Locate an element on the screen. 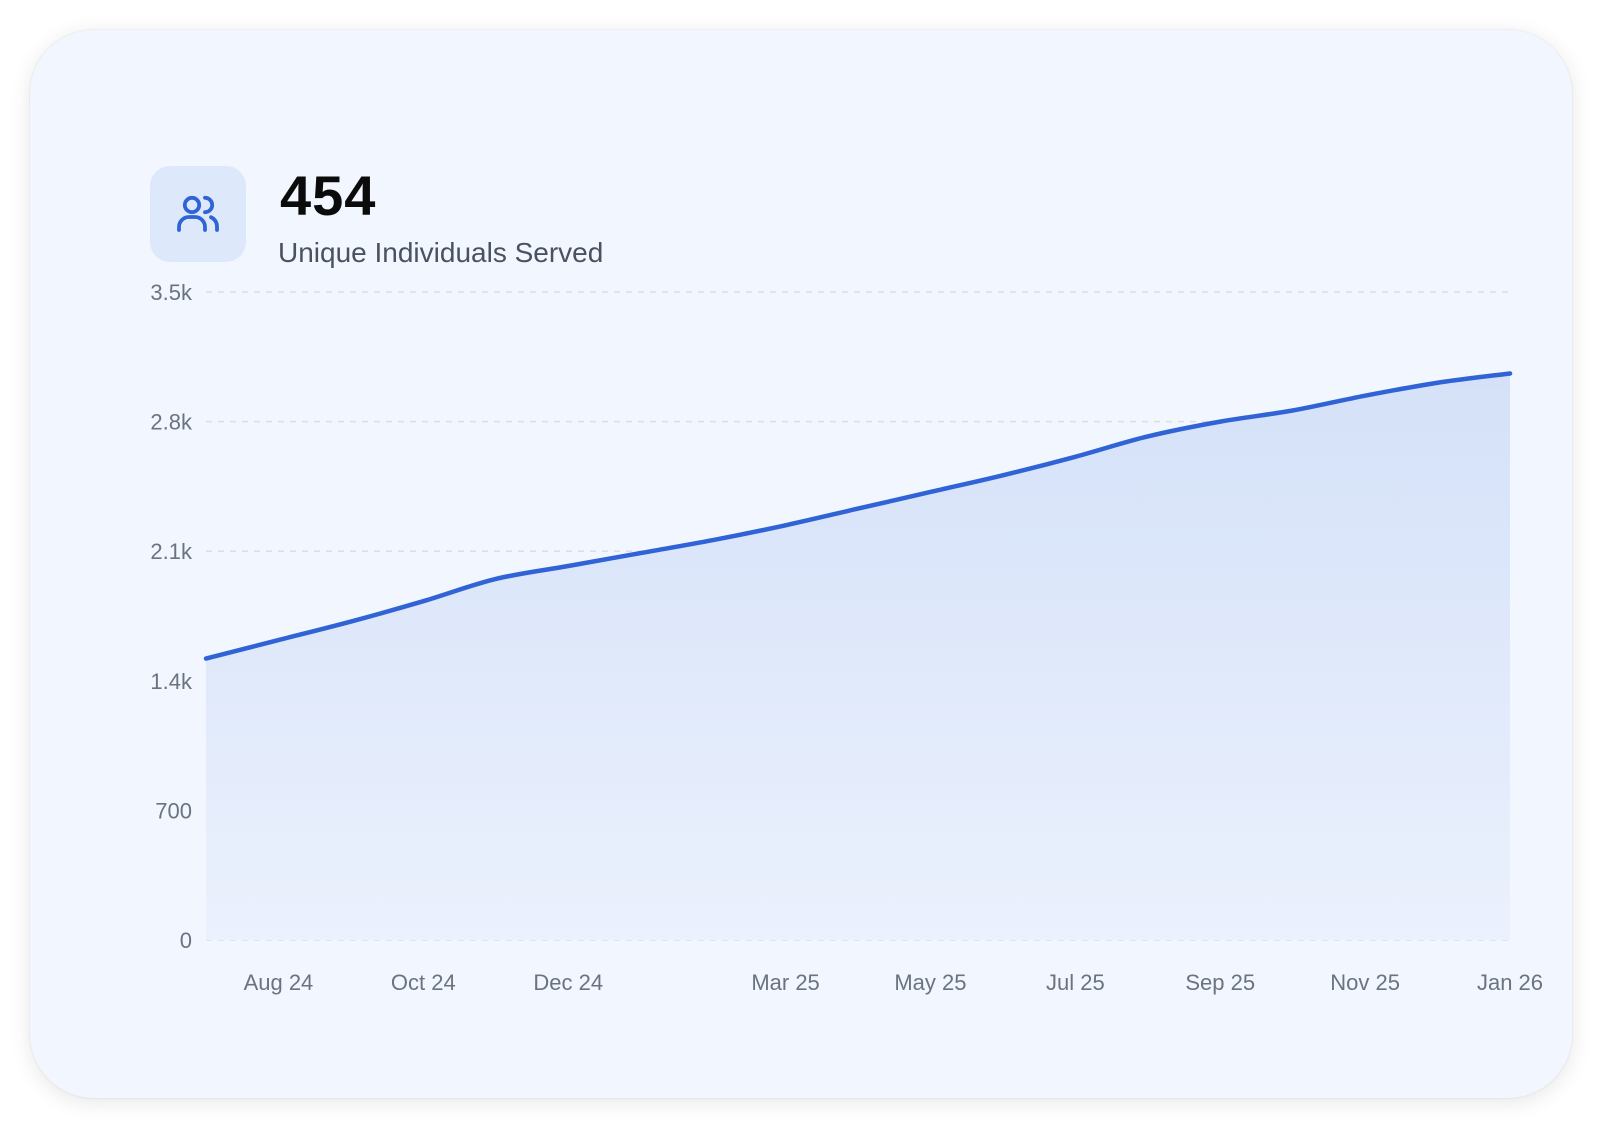 The image size is (1602, 1128). x-tick-label: Sep 25 is located at coordinates (1220, 982).